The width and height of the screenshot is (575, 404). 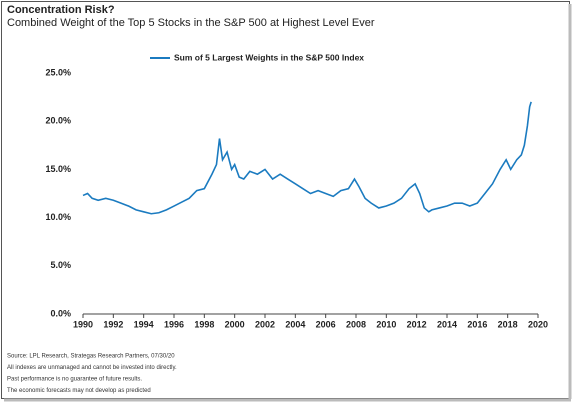 I want to click on x-tick-label: 2016, so click(x=477, y=324).